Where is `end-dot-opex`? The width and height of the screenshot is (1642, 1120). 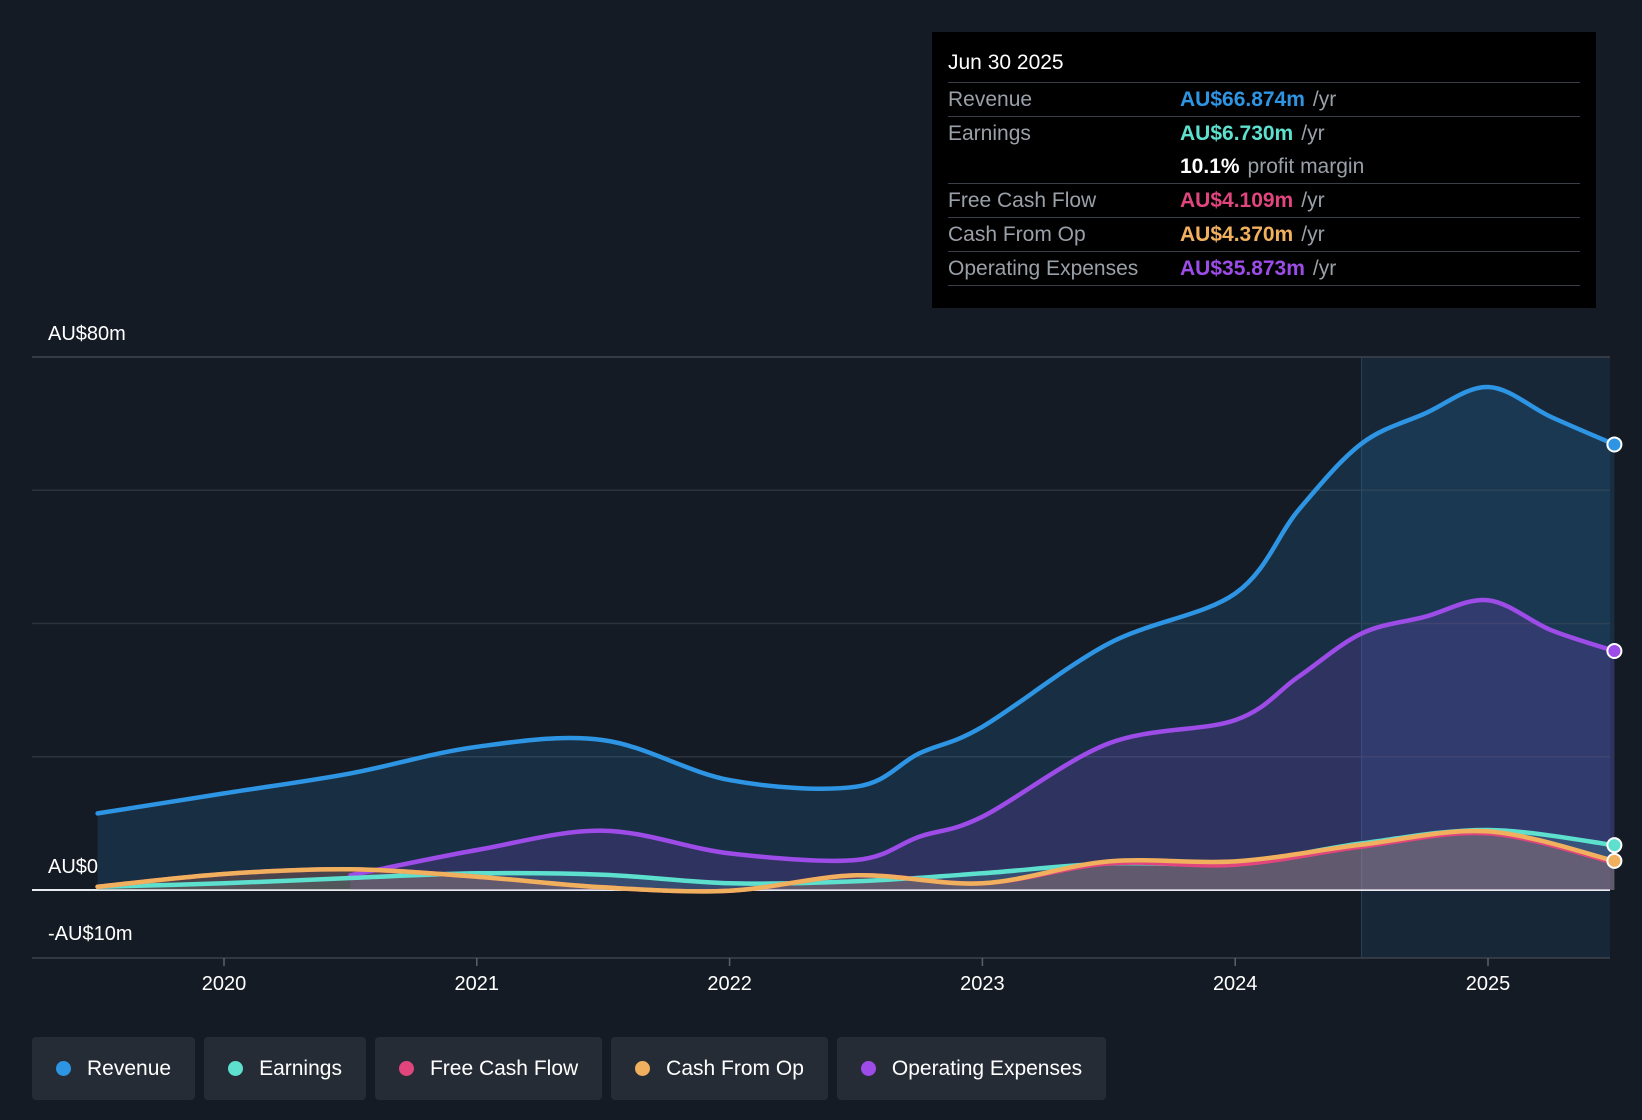
end-dot-opex is located at coordinates (1614, 650).